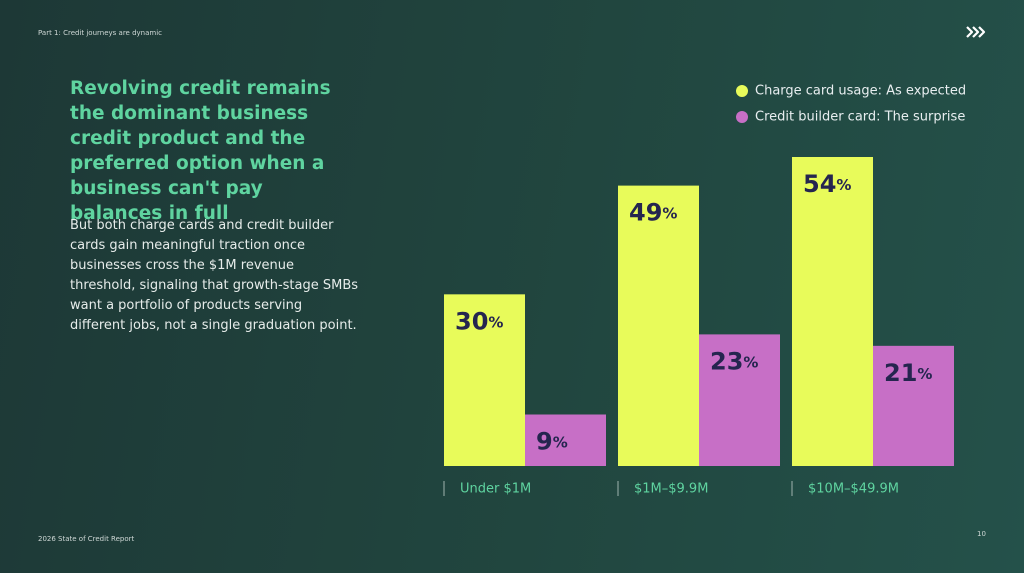 Image resolution: width=1024 pixels, height=573 pixels. I want to click on value-label: 30%, so click(479, 321).